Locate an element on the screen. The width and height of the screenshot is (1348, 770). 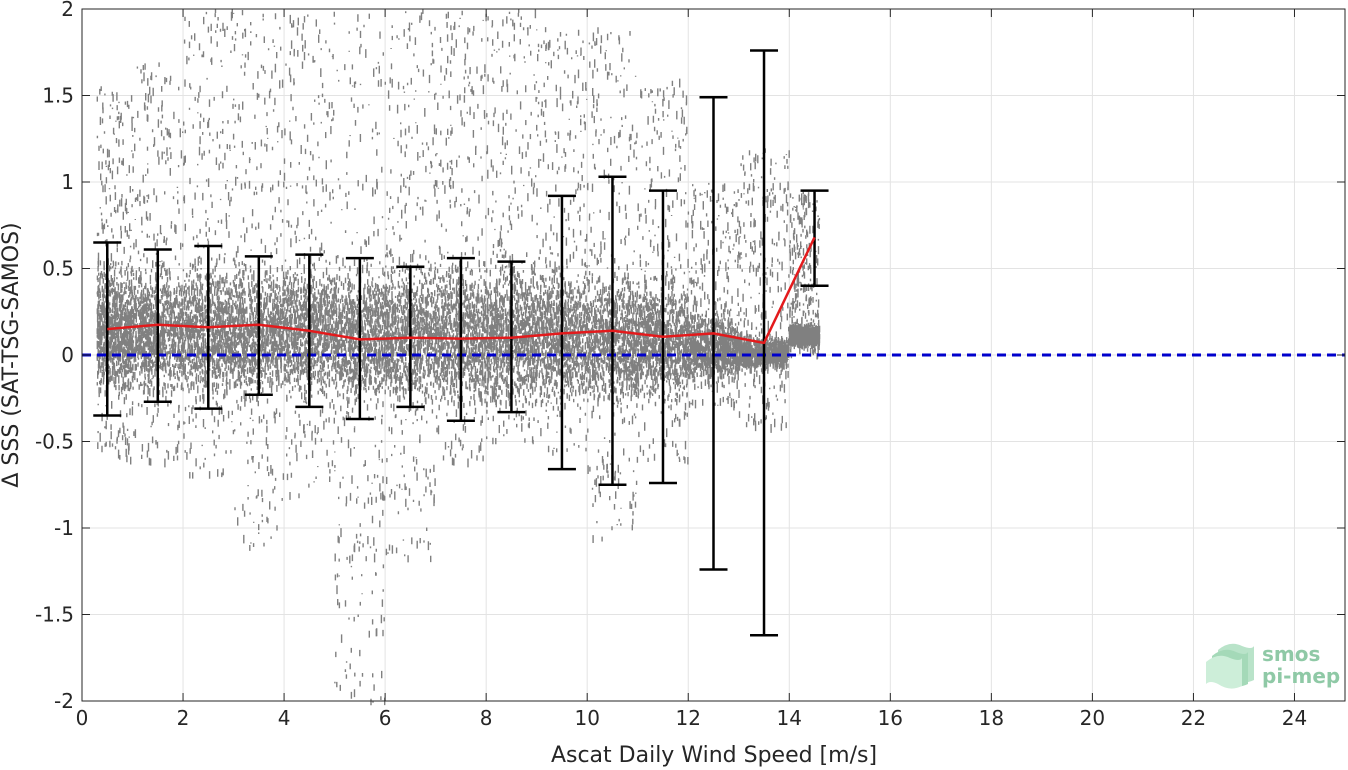
x-tick-label: 0 is located at coordinates (82, 718).